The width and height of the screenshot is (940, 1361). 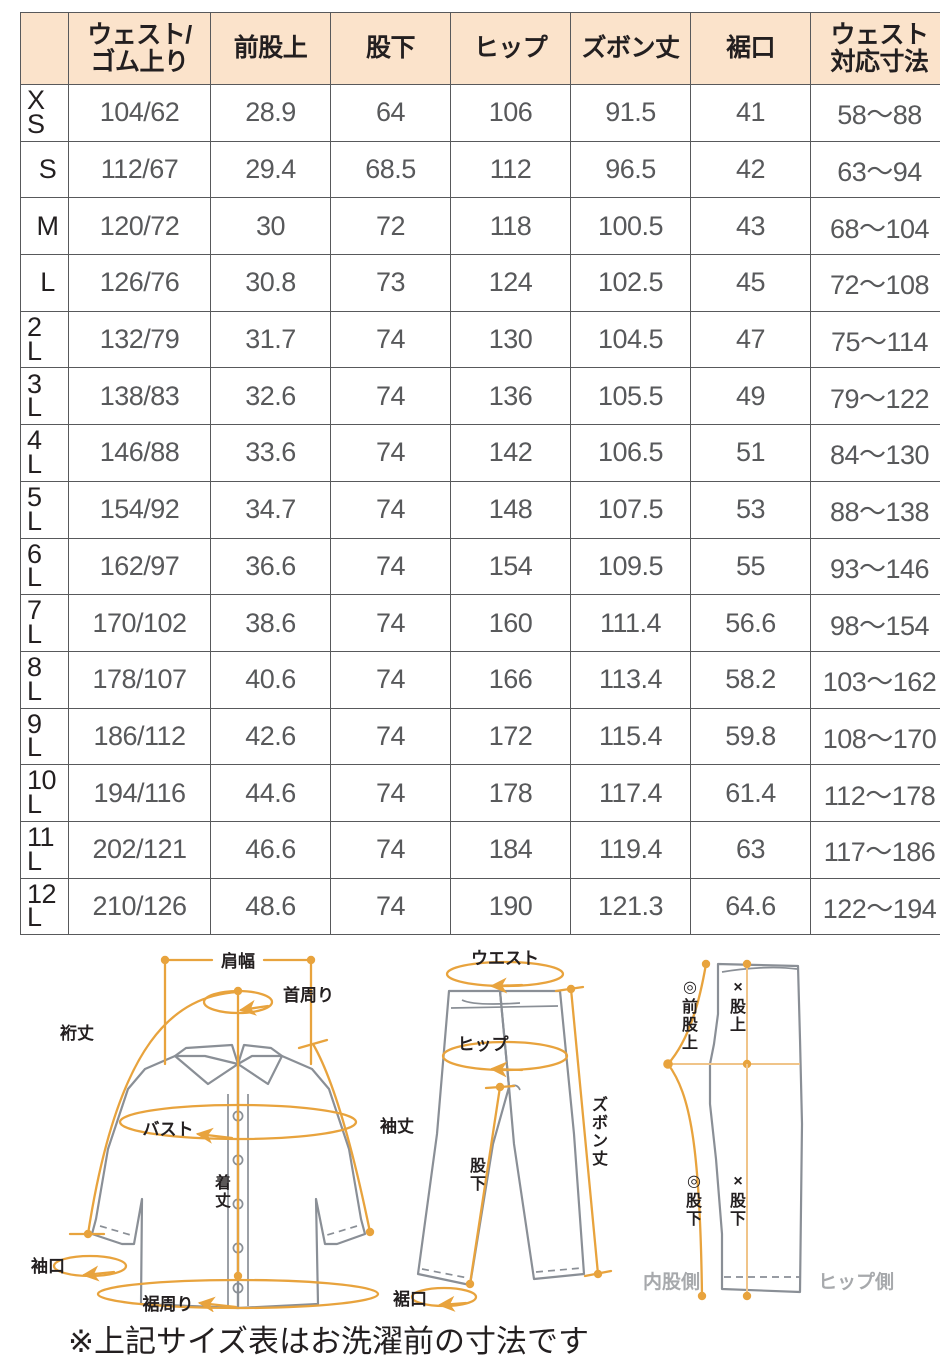 I want to click on column-header-inseam: 股下, so click(x=391, y=49).